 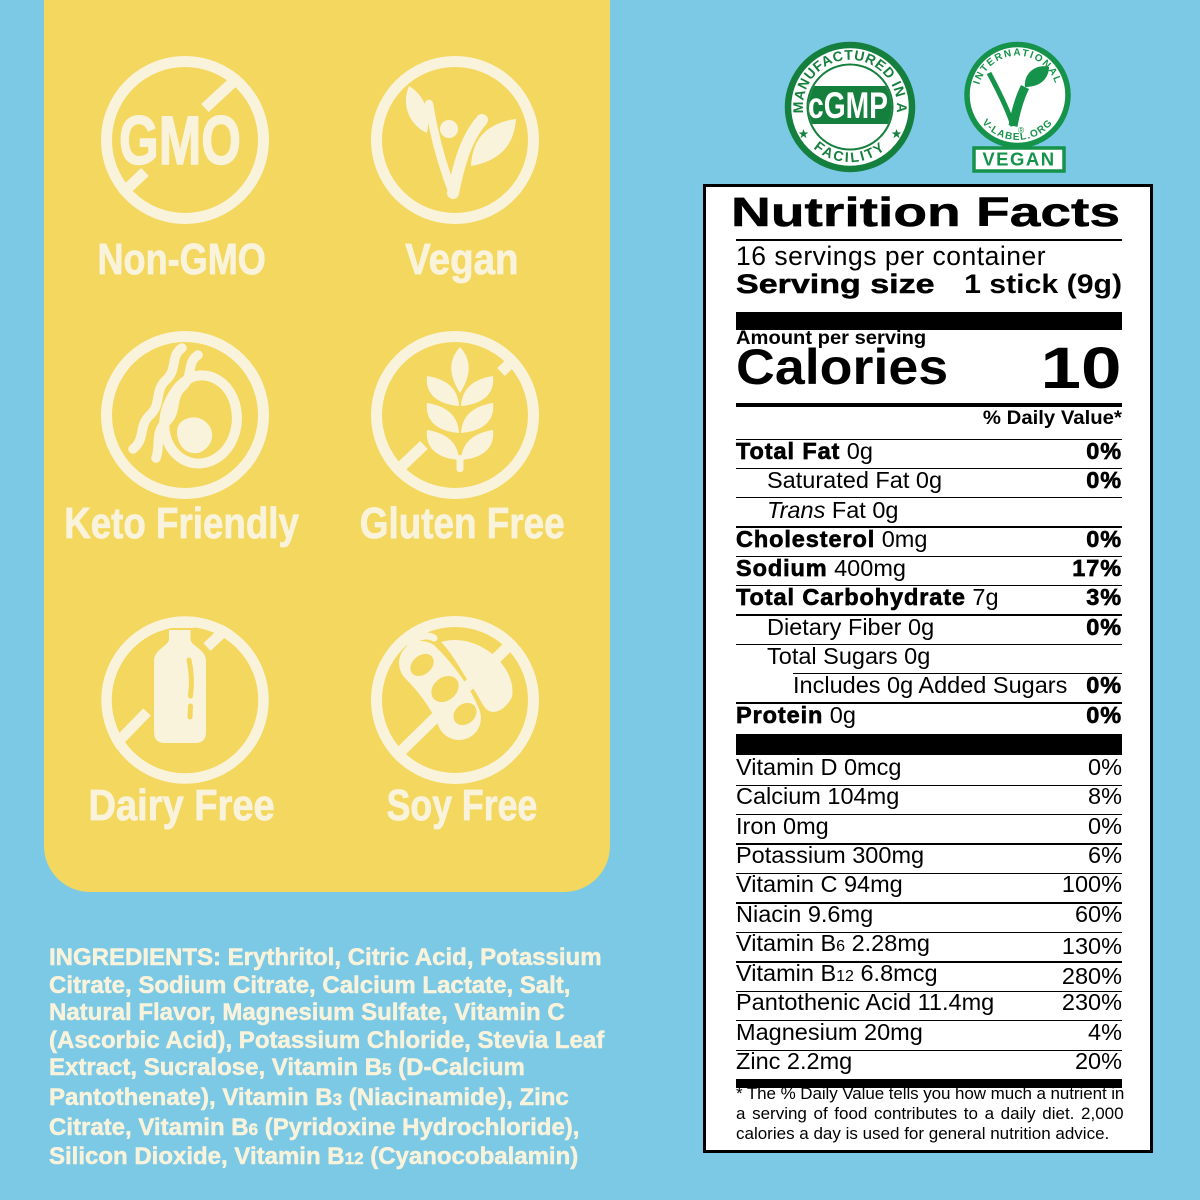 What do you see at coordinates (848, 105) in the screenshot?
I see `svg-text: cGMP` at bounding box center [848, 105].